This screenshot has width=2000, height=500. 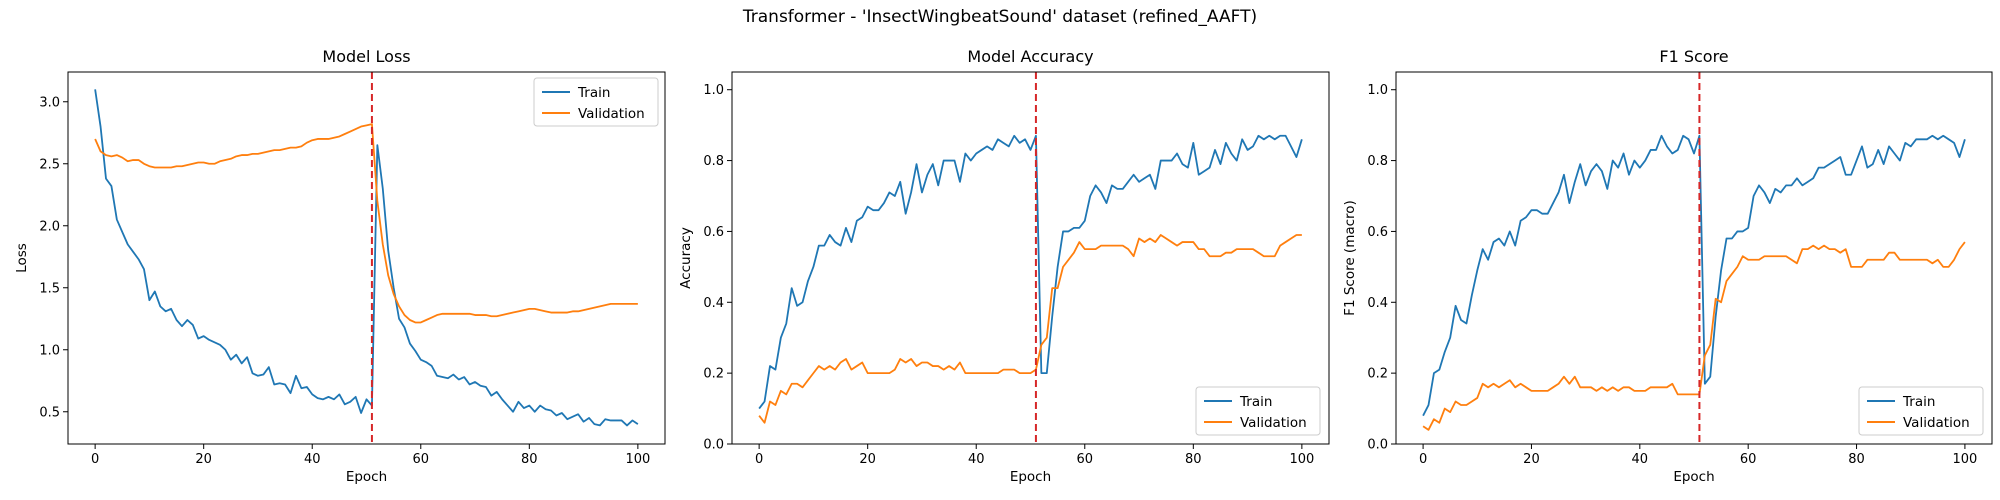 I want to click on y-axis-label: Accuracy, so click(x=686, y=258).